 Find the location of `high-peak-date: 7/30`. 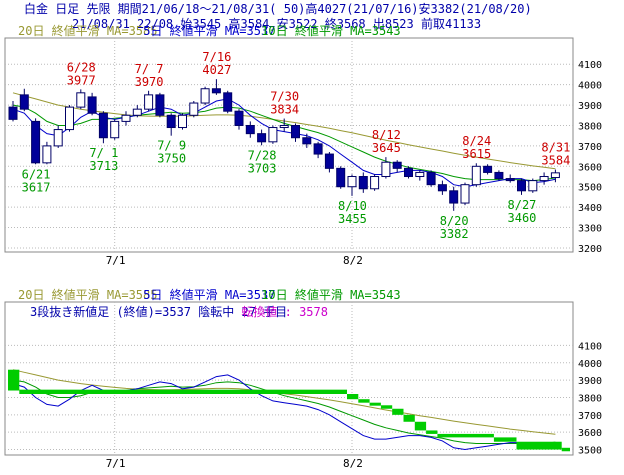

high-peak-date: 7/30 is located at coordinates (284, 97).